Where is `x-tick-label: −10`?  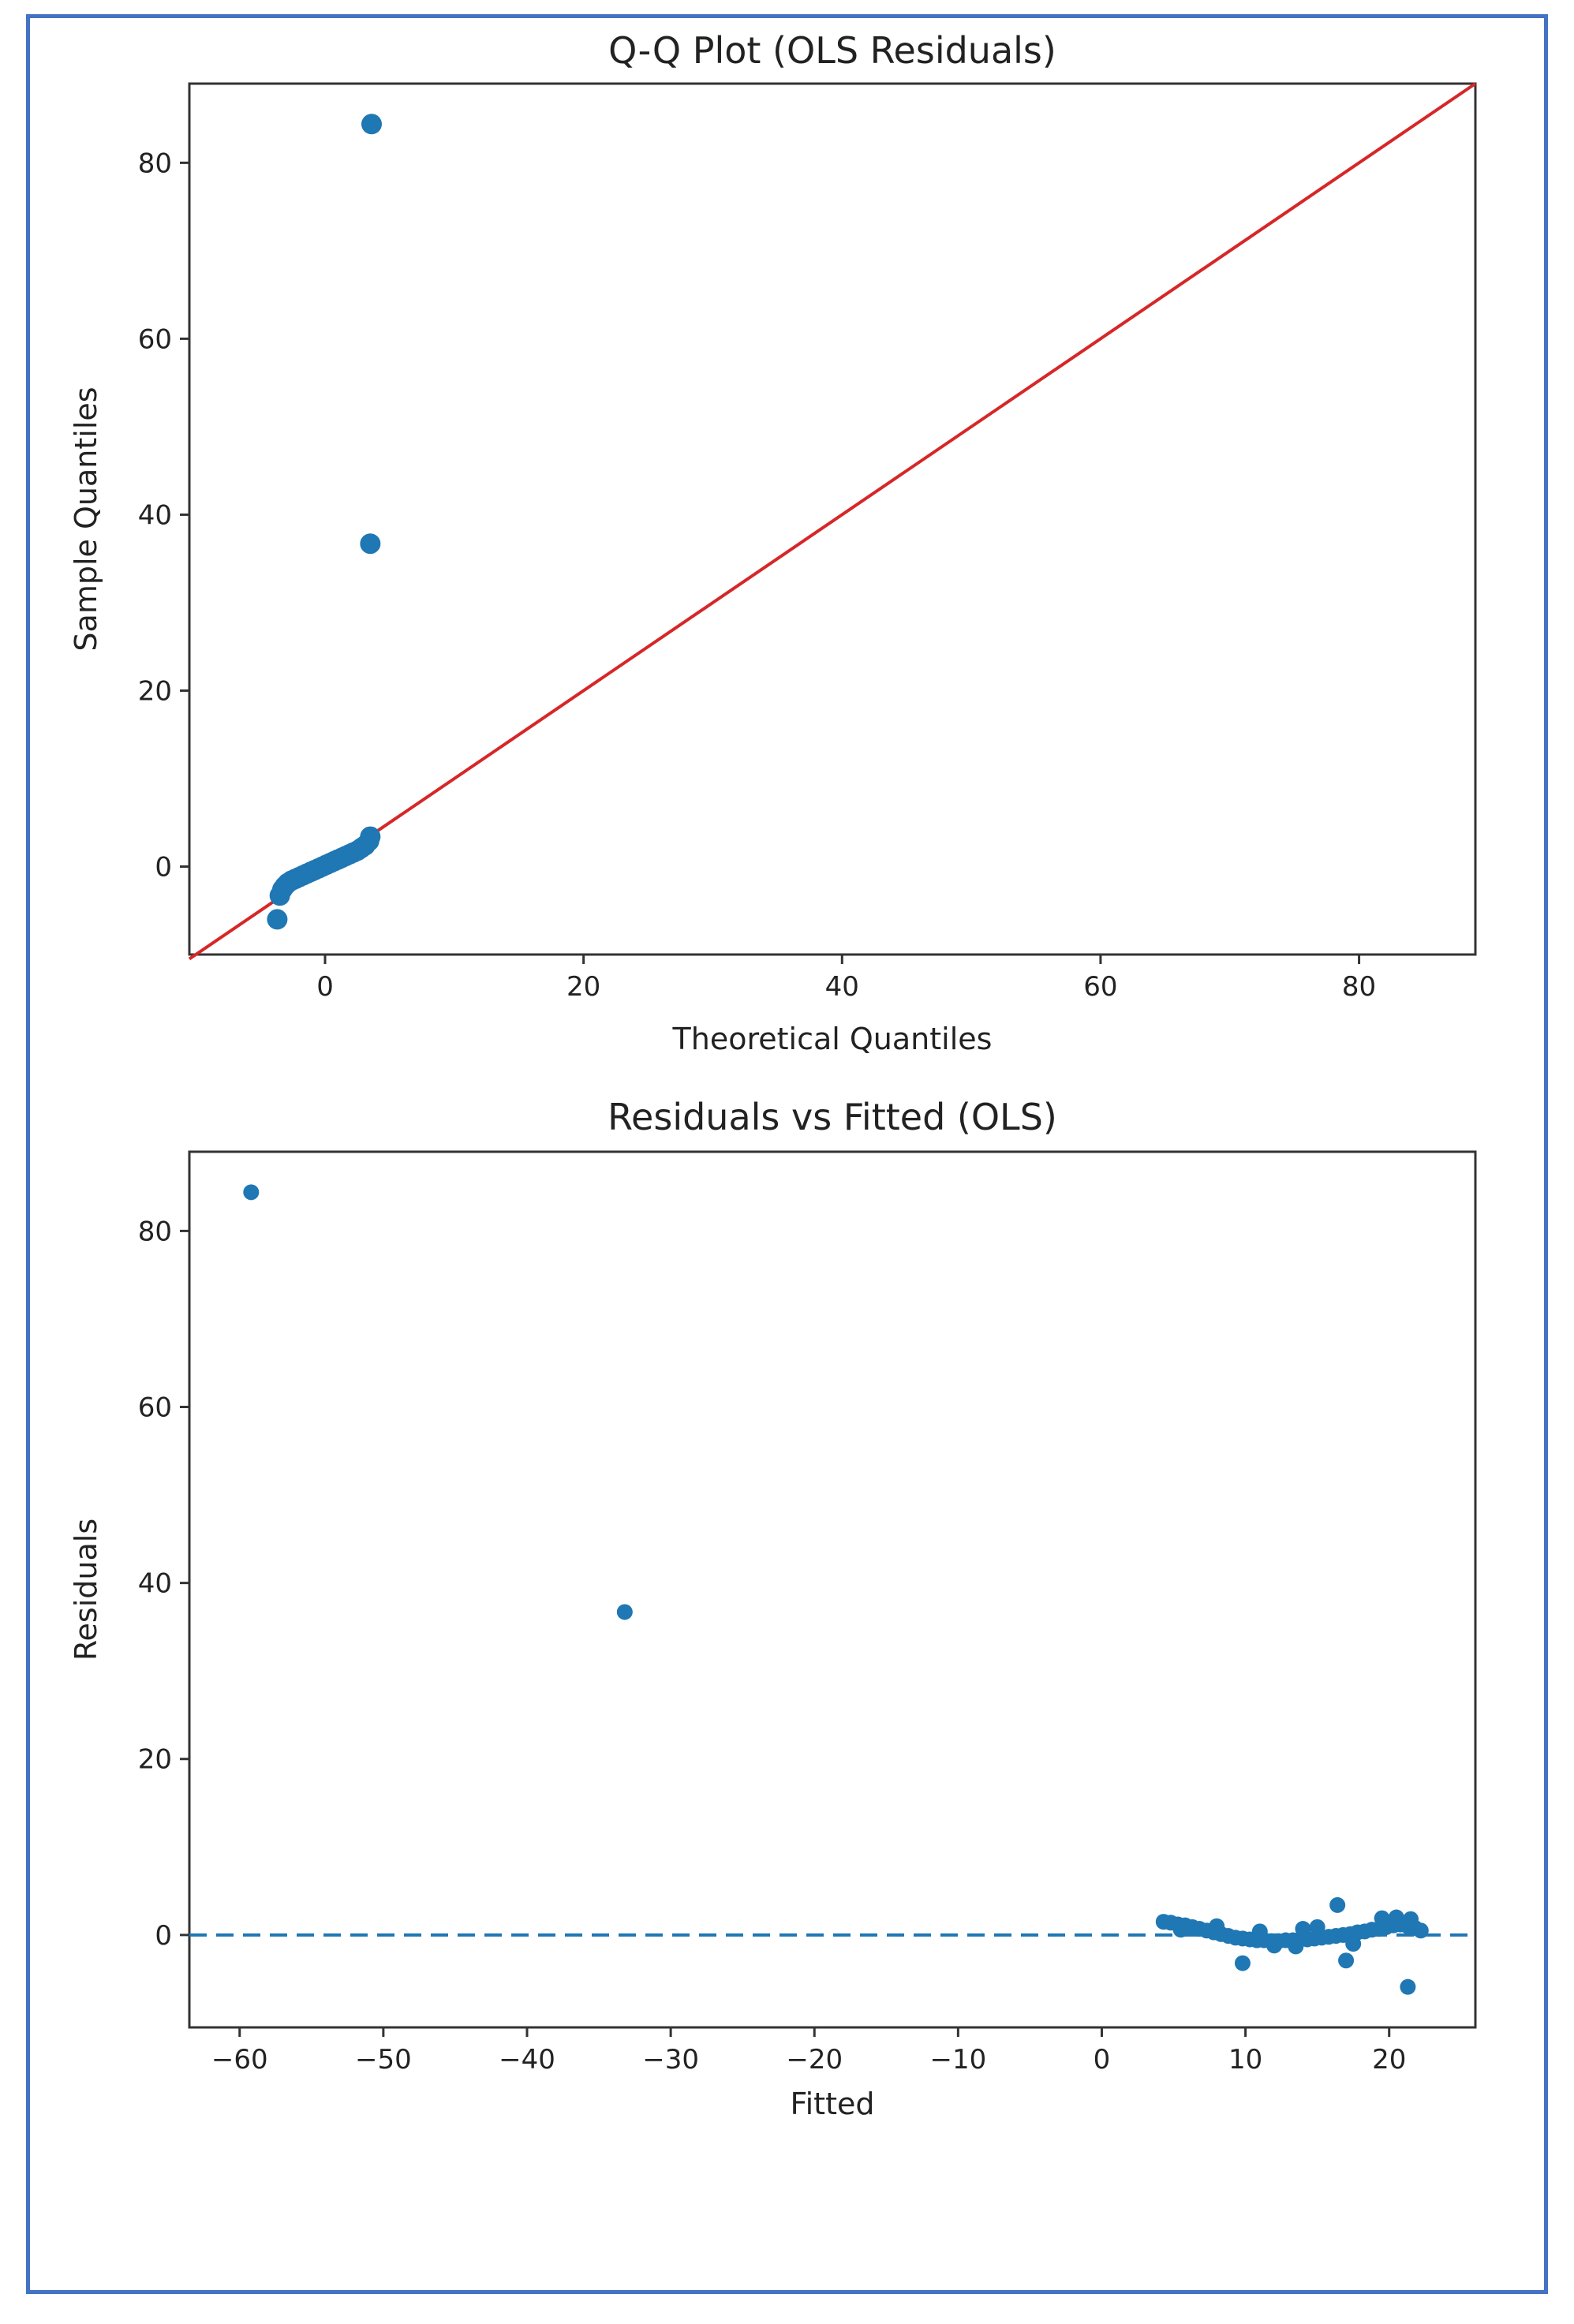
x-tick-label: −10 is located at coordinates (957, 2060).